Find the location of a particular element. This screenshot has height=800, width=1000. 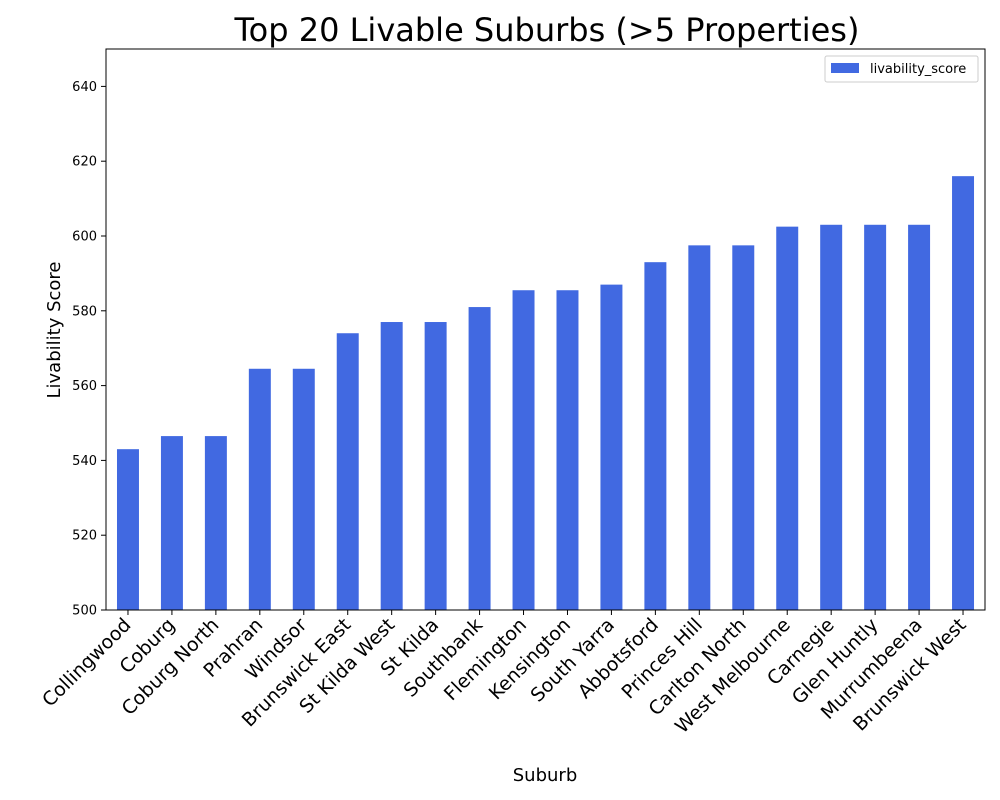

x-axis-label: Suburb is located at coordinates (545, 775).